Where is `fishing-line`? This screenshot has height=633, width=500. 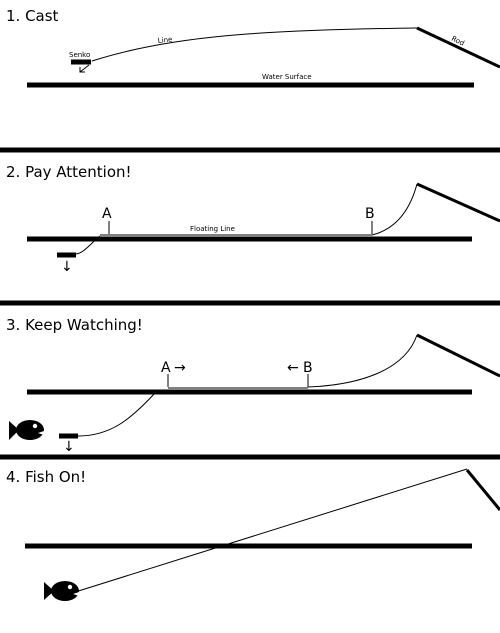
fishing-line is located at coordinates (254, 44).